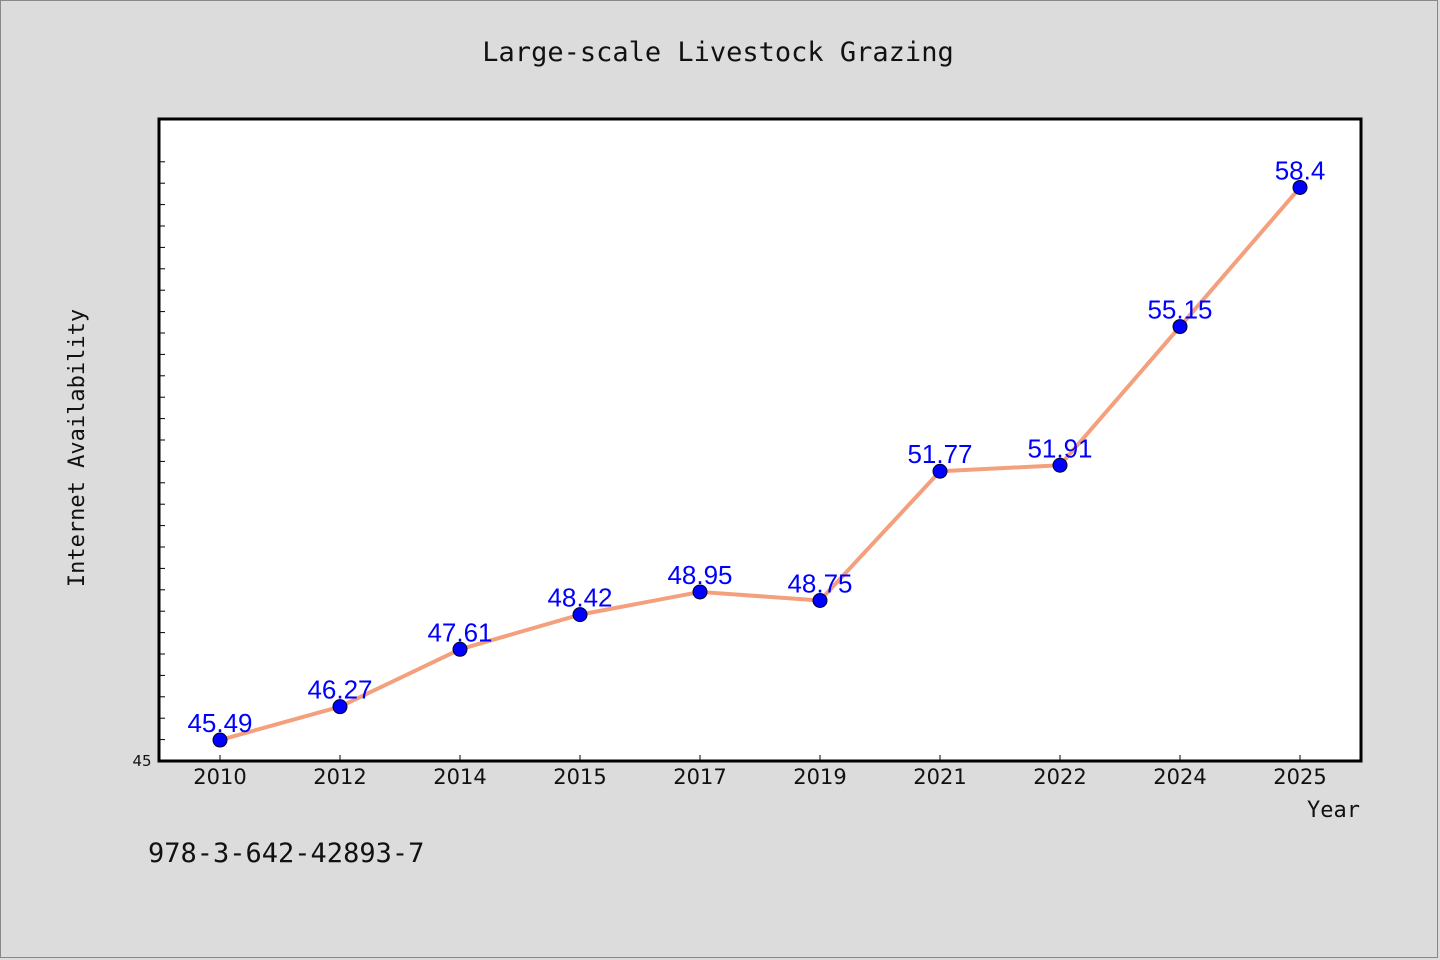 Image resolution: width=1440 pixels, height=960 pixels. Describe the element at coordinates (1059, 448) in the screenshot. I see `data-label: 51.91` at that location.